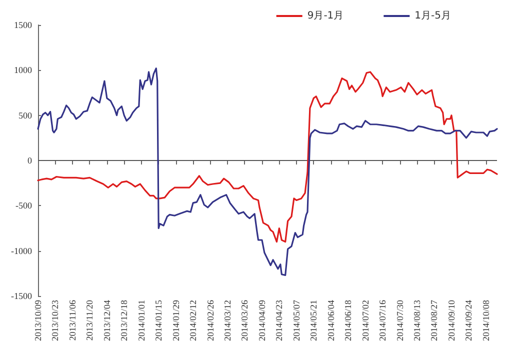 The image size is (516, 348). Describe the element at coordinates (30, 161) in the screenshot. I see `y-tick-label: 0` at that location.